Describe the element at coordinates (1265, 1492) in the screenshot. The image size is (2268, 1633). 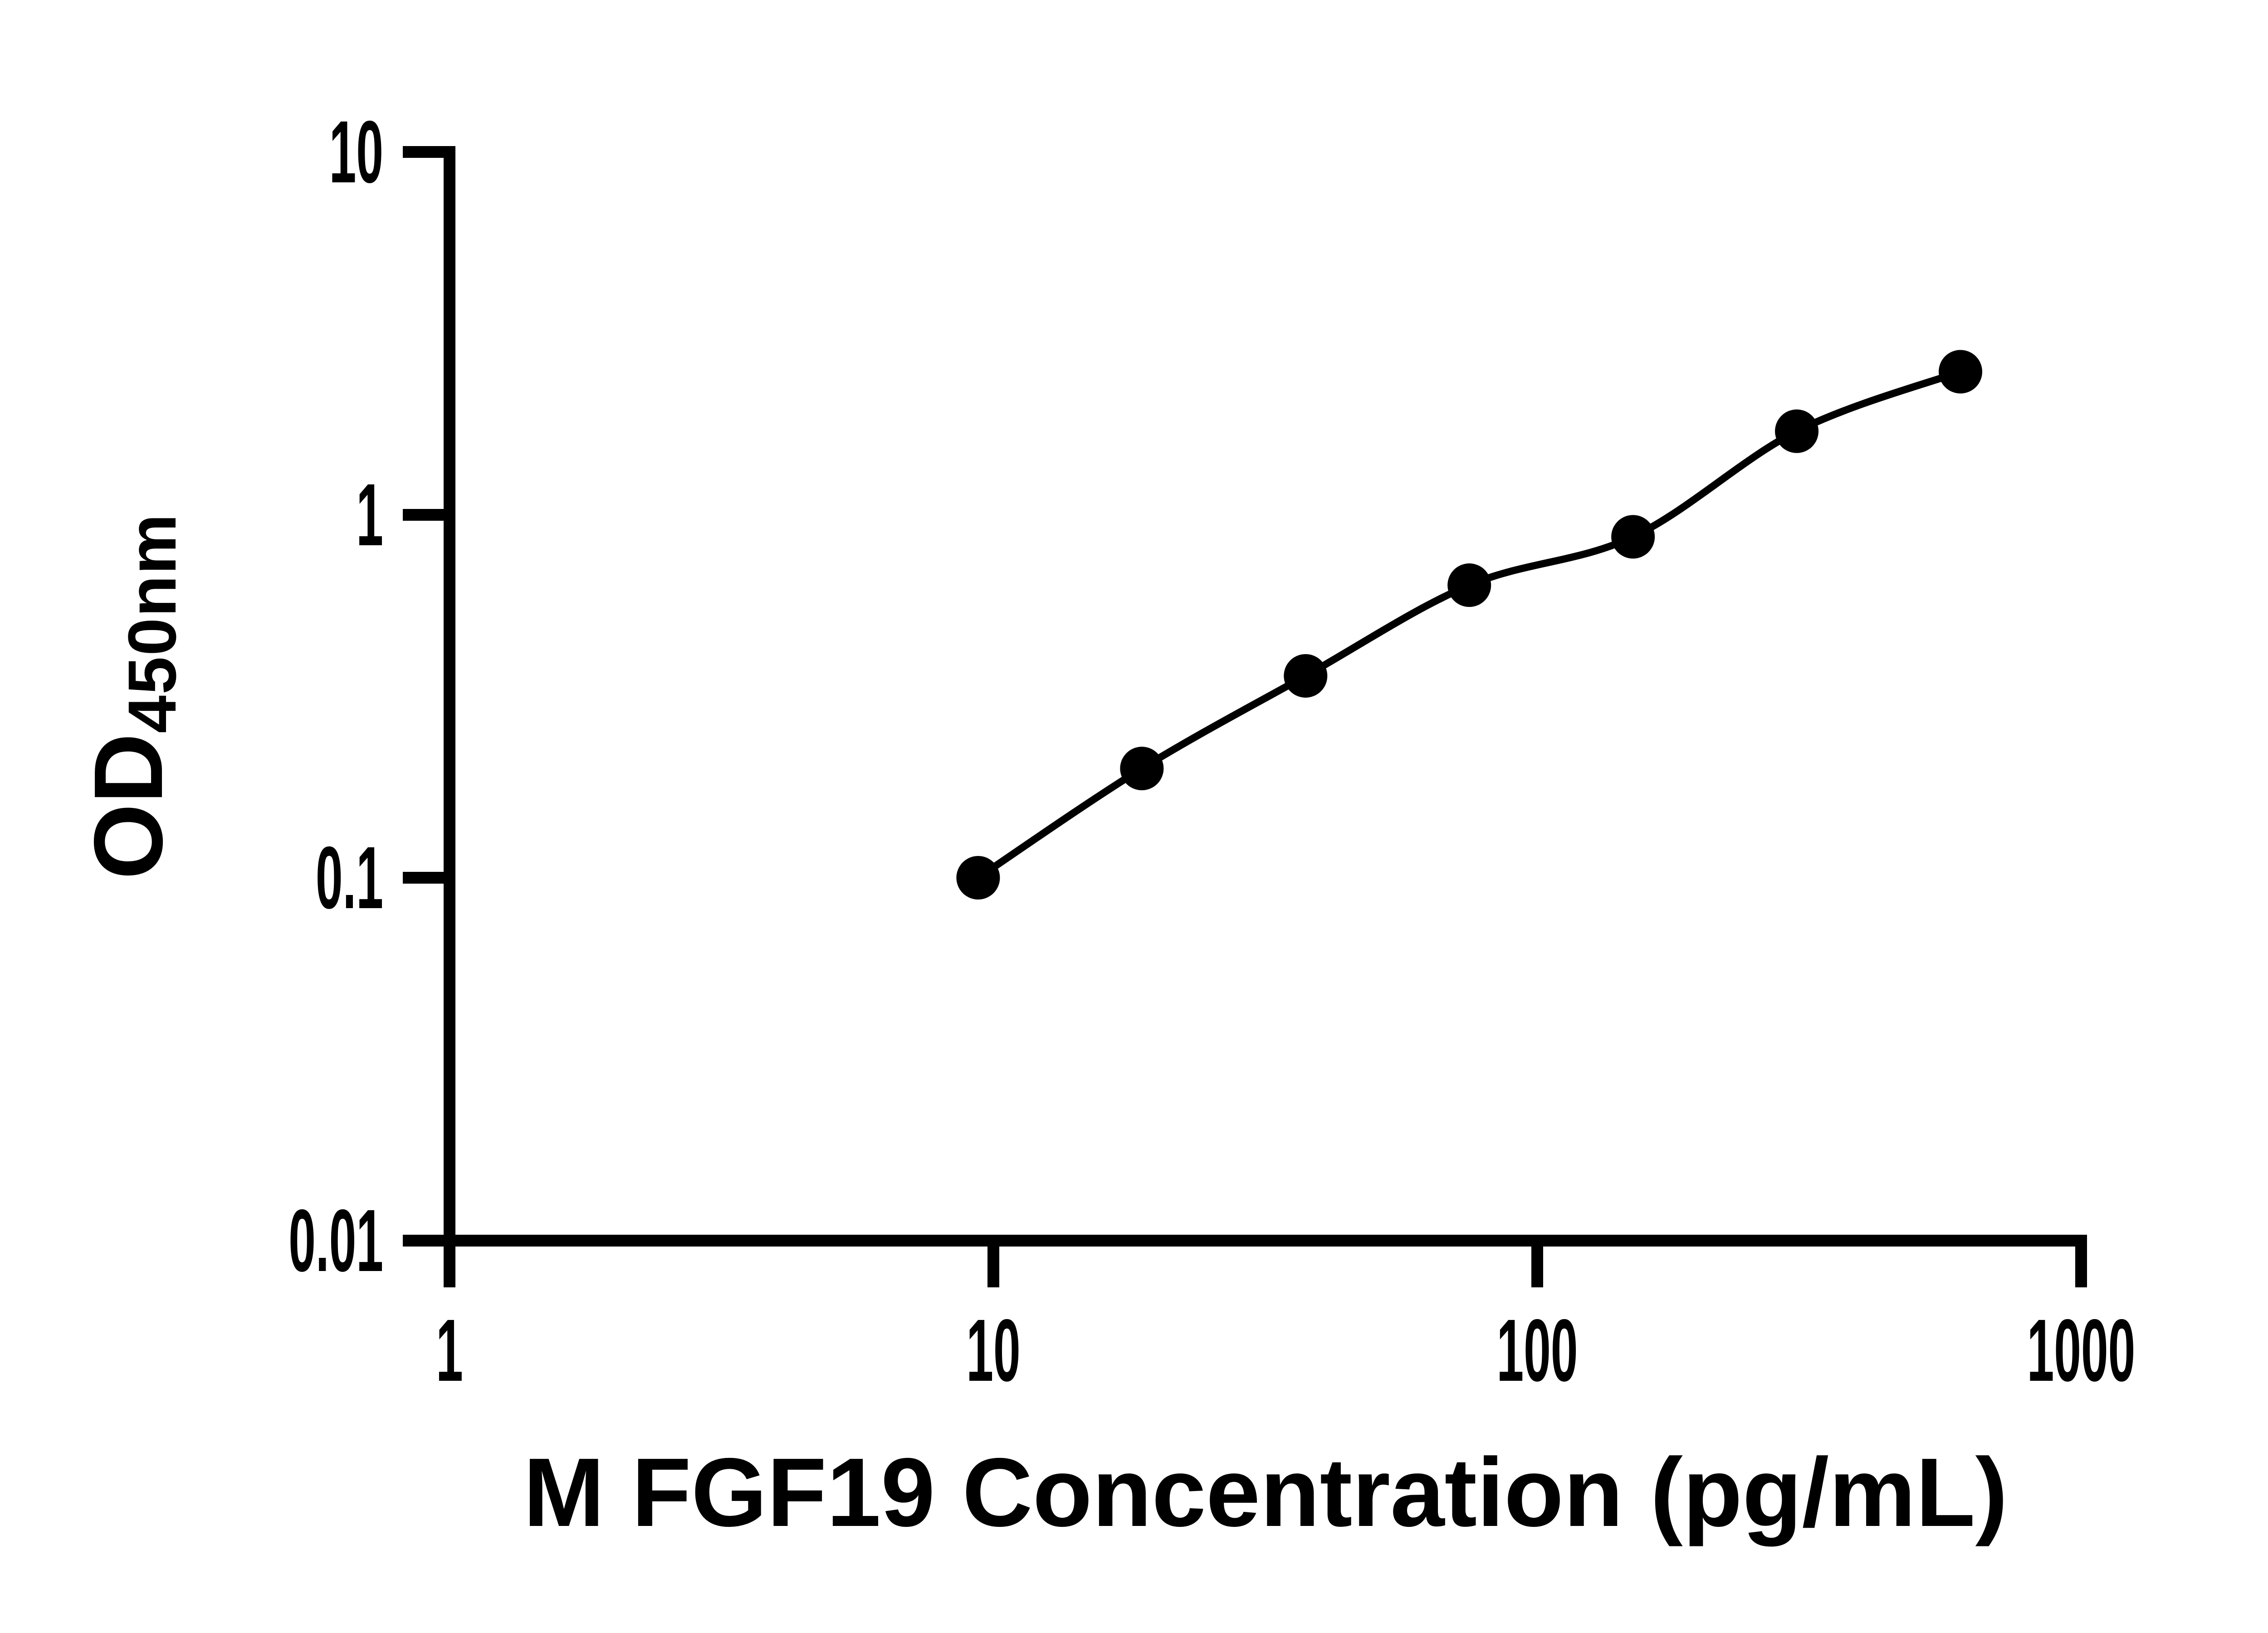
I see `x-axis-title: M FGF19 Concentration (pg/mL)` at that location.